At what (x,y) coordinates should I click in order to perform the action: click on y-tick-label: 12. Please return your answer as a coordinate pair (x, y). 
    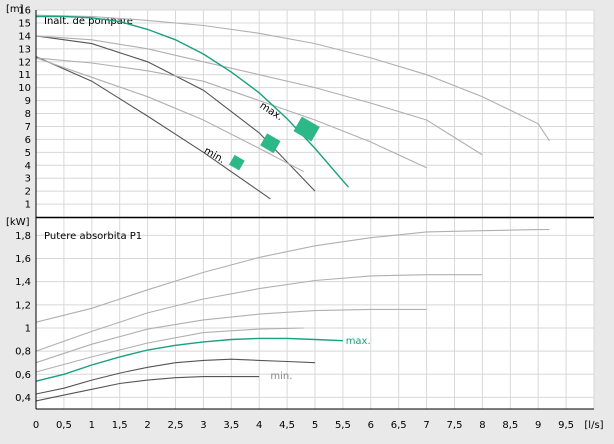
    Looking at the image, I should click on (24, 62).